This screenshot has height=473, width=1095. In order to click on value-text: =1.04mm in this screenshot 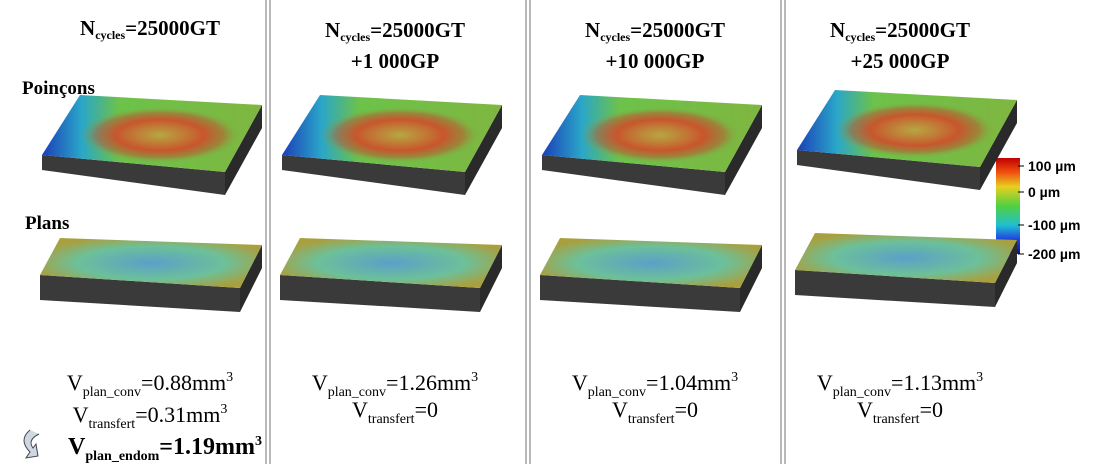, I will do `click(689, 382)`.